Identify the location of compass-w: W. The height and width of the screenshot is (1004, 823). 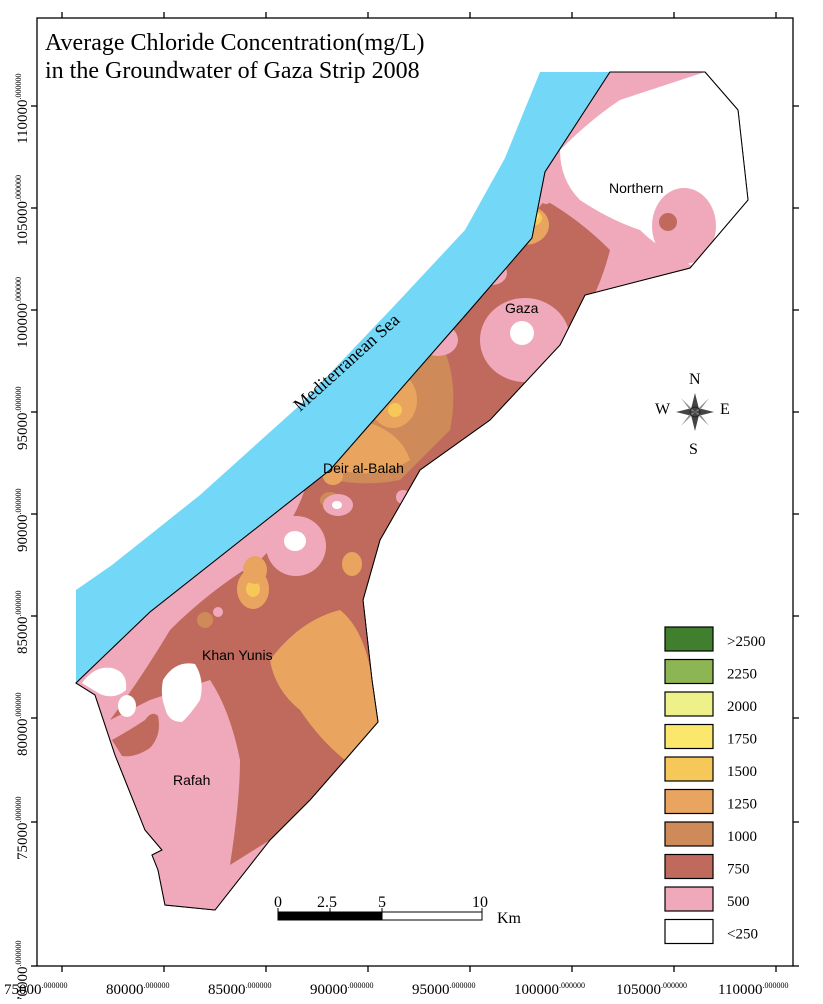
(663, 409).